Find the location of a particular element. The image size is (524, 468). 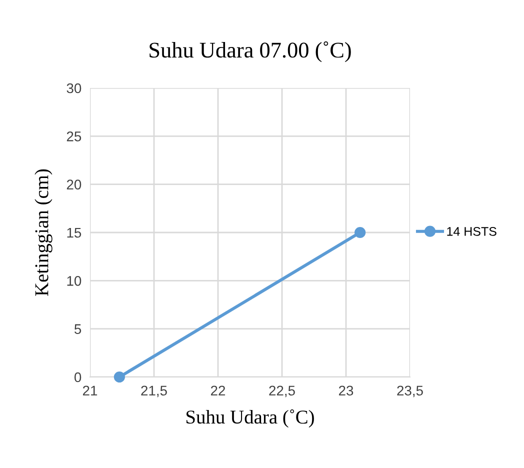

y-tick-label: 10 is located at coordinates (74, 281).